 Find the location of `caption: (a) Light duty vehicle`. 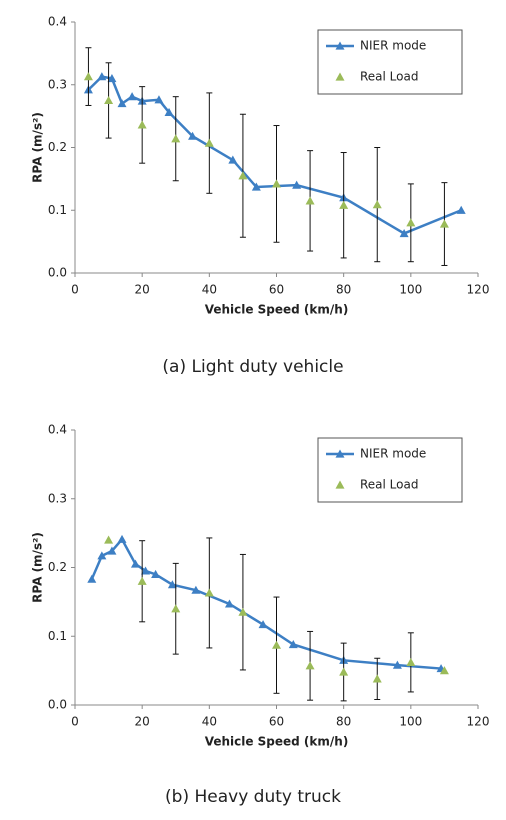

caption: (a) Light duty vehicle is located at coordinates (252, 367).